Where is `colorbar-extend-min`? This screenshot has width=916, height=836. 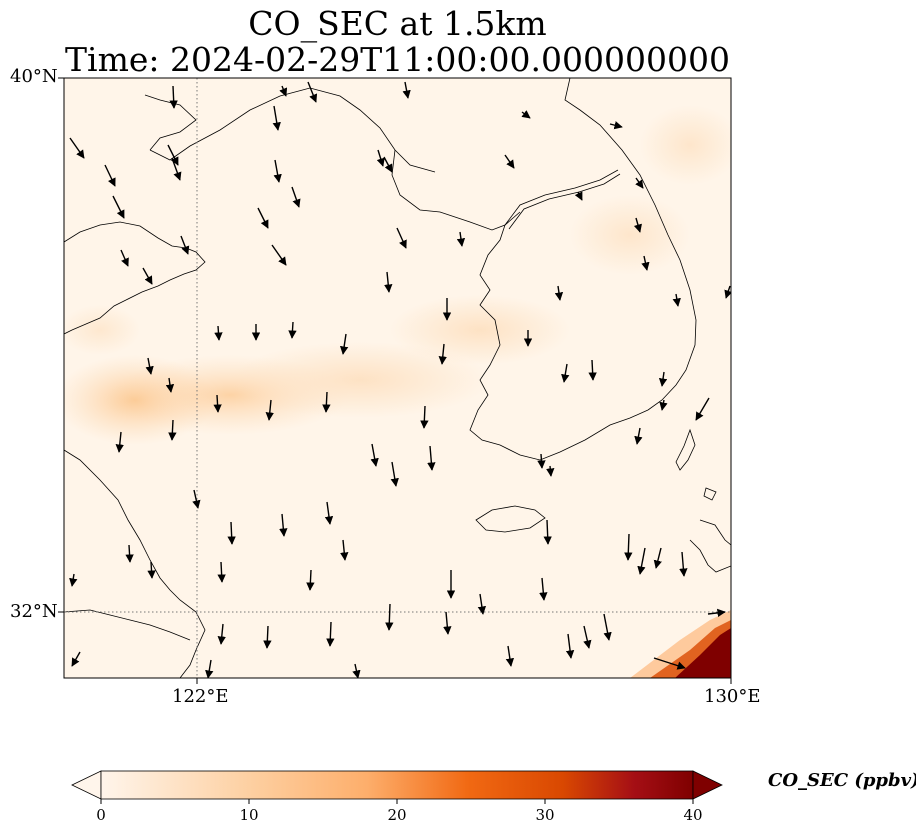 colorbar-extend-min is located at coordinates (86, 785).